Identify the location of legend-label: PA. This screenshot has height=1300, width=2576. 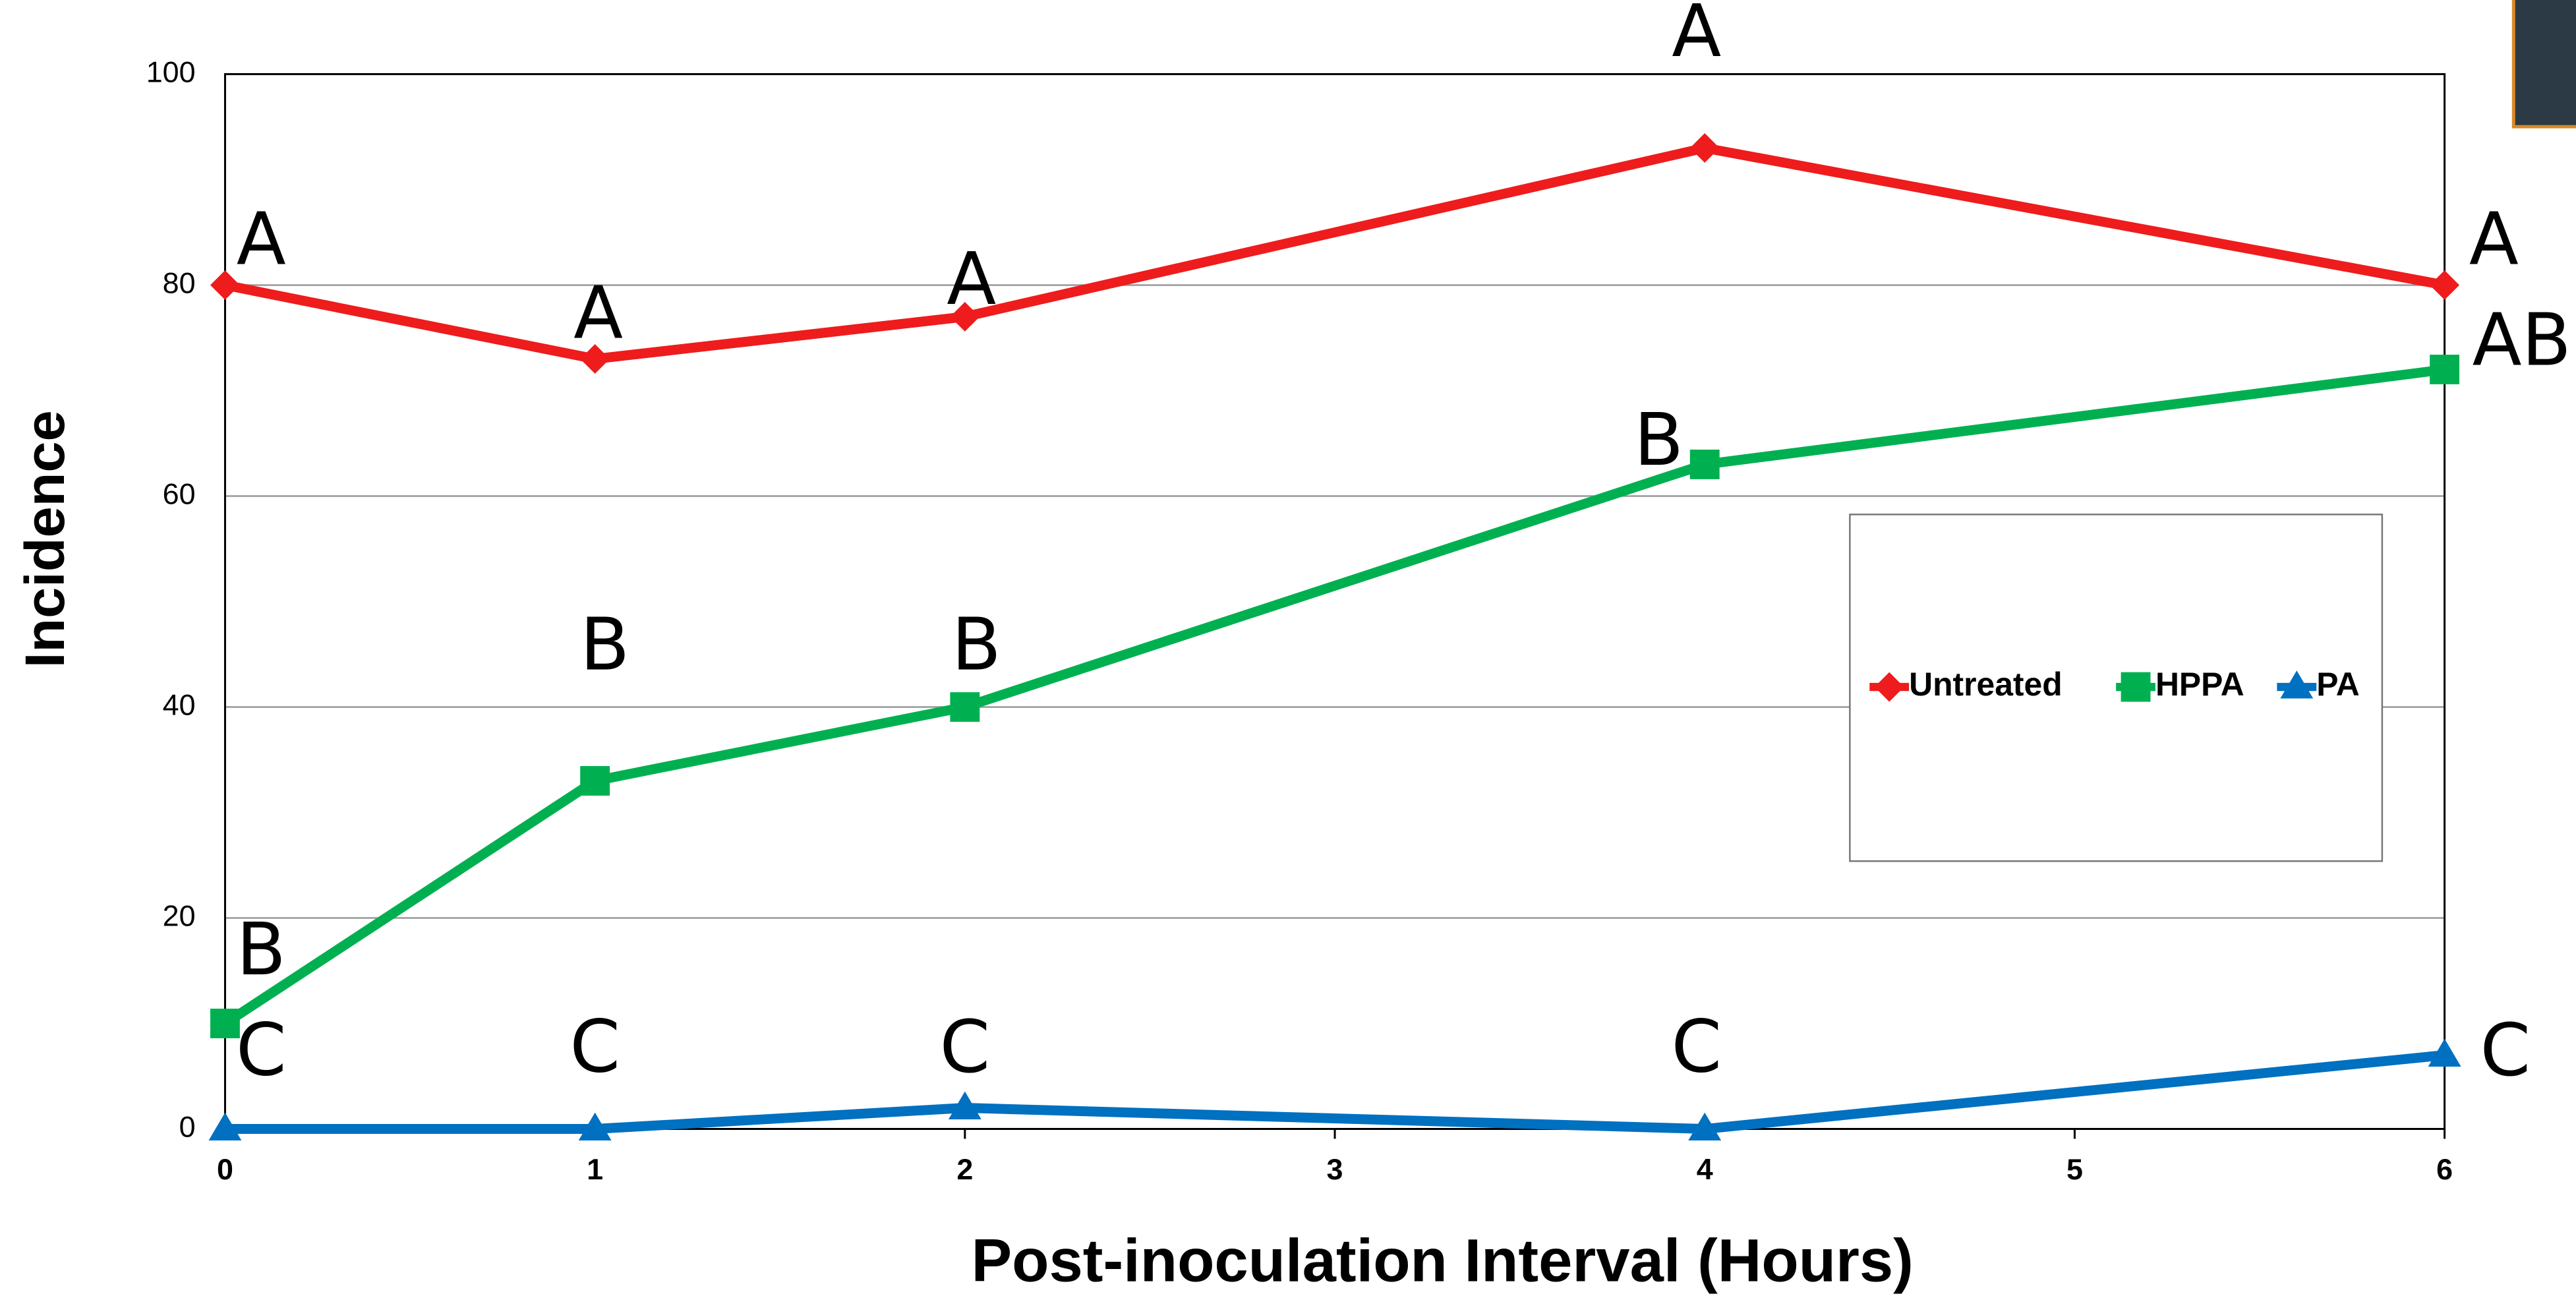
(2338, 684).